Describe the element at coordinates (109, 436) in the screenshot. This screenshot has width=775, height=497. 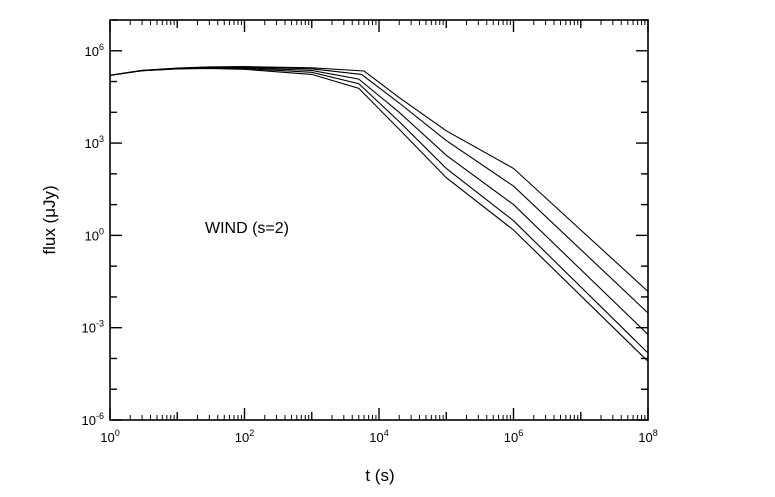
I see `x-tick-label: 10⁰` at that location.